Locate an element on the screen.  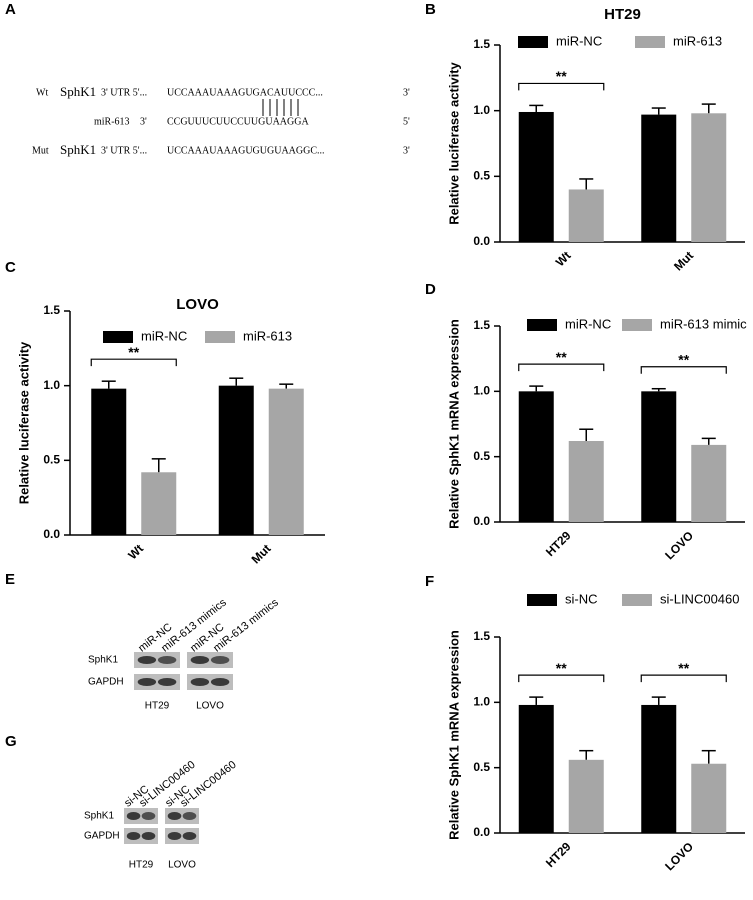
group-label: LOVO is located at coordinates (210, 706).